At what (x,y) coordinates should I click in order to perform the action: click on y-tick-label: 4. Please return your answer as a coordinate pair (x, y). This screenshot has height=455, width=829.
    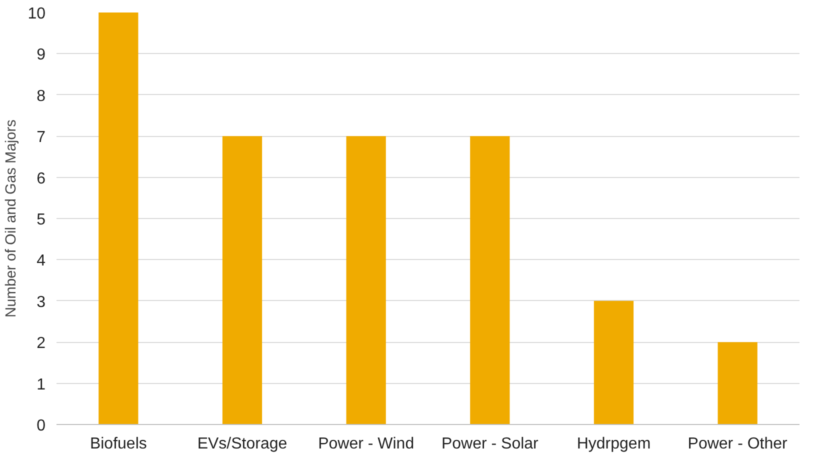
    Looking at the image, I should click on (41, 261).